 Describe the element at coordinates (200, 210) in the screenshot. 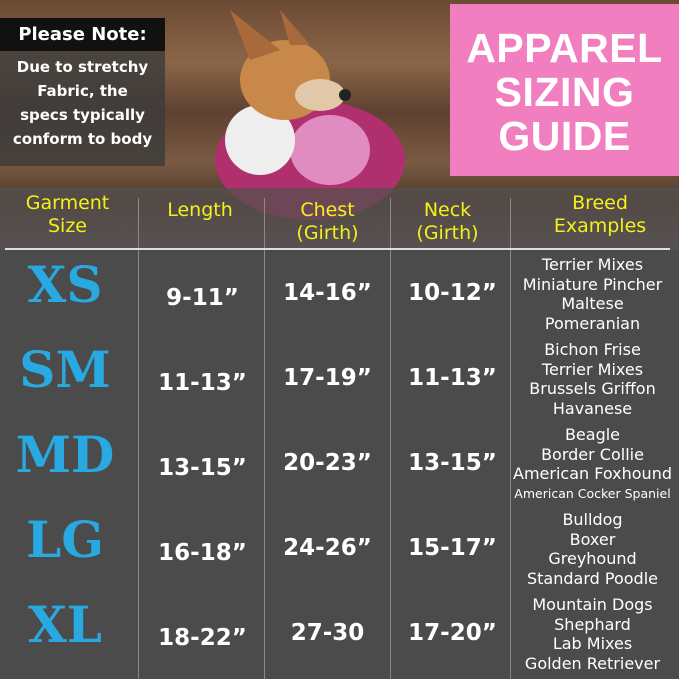

I see `header-length: Length` at that location.